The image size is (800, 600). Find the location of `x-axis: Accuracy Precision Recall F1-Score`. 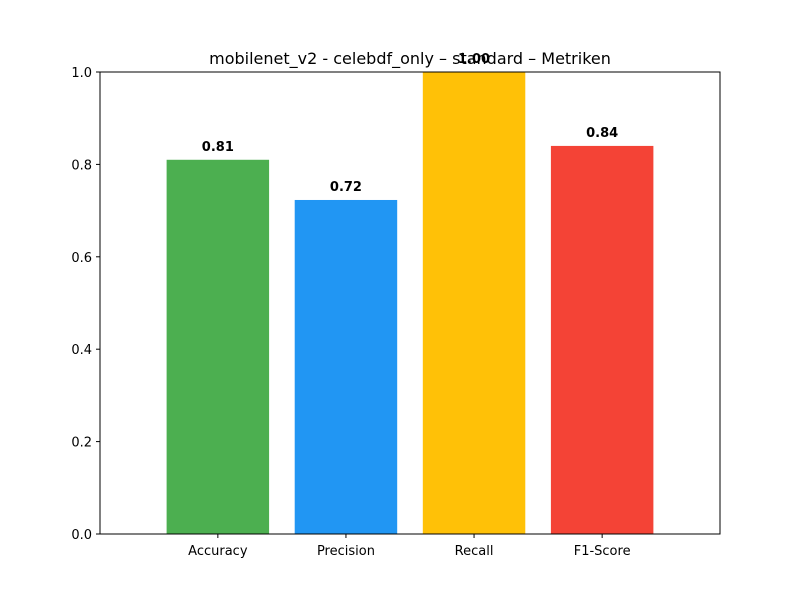

x-axis: Accuracy Precision Recall F1-Score is located at coordinates (409, 546).